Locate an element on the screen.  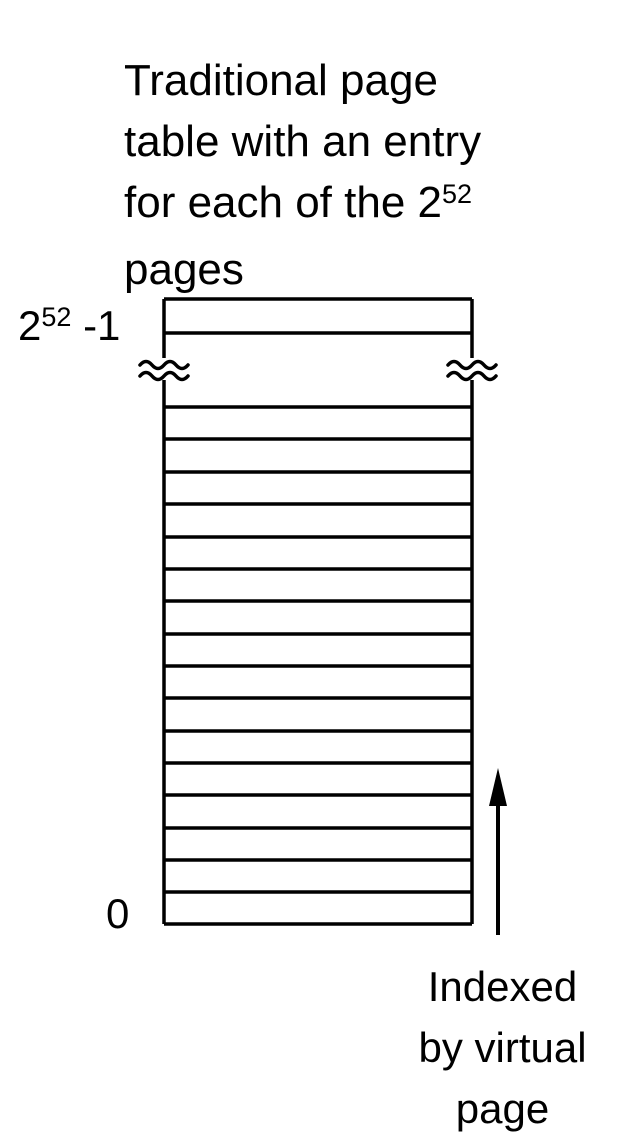
title-line-3: for each of the 252 is located at coordinates (364, 205).